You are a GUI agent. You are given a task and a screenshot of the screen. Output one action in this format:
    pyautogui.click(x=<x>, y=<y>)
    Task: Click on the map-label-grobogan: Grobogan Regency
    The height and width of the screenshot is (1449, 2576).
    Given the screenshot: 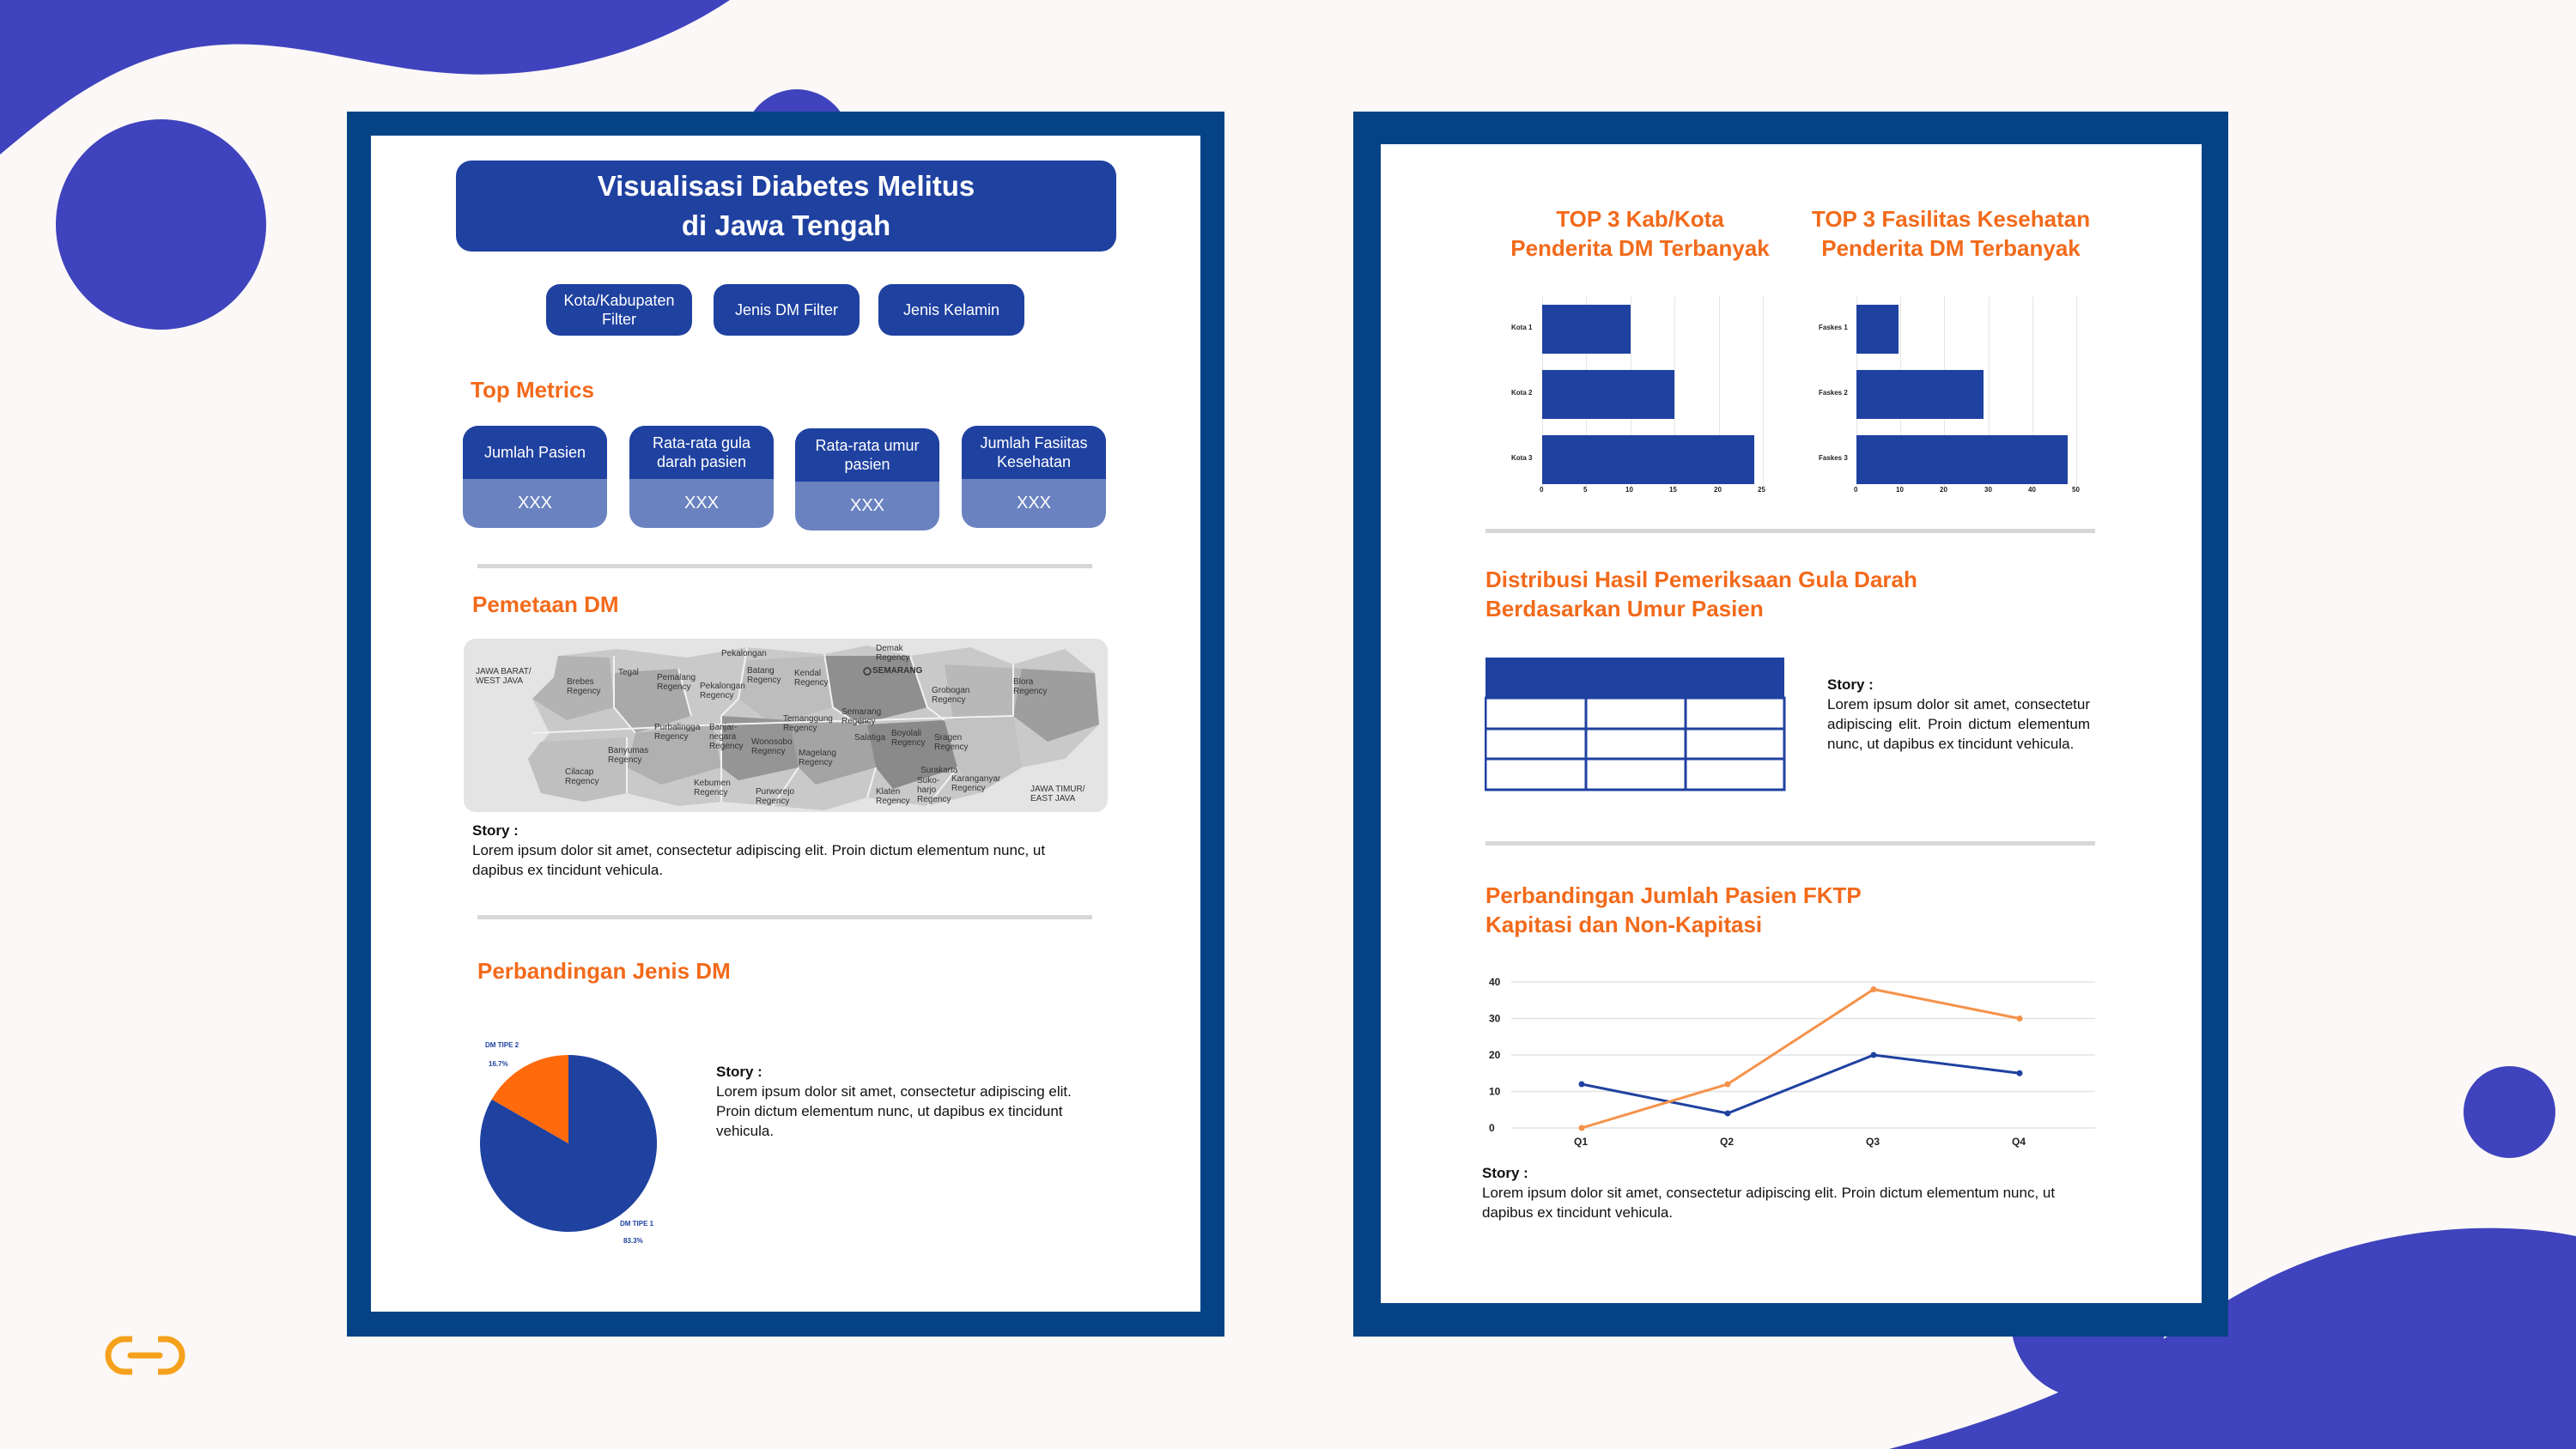 What is the action you would take?
    pyautogui.click(x=966, y=695)
    